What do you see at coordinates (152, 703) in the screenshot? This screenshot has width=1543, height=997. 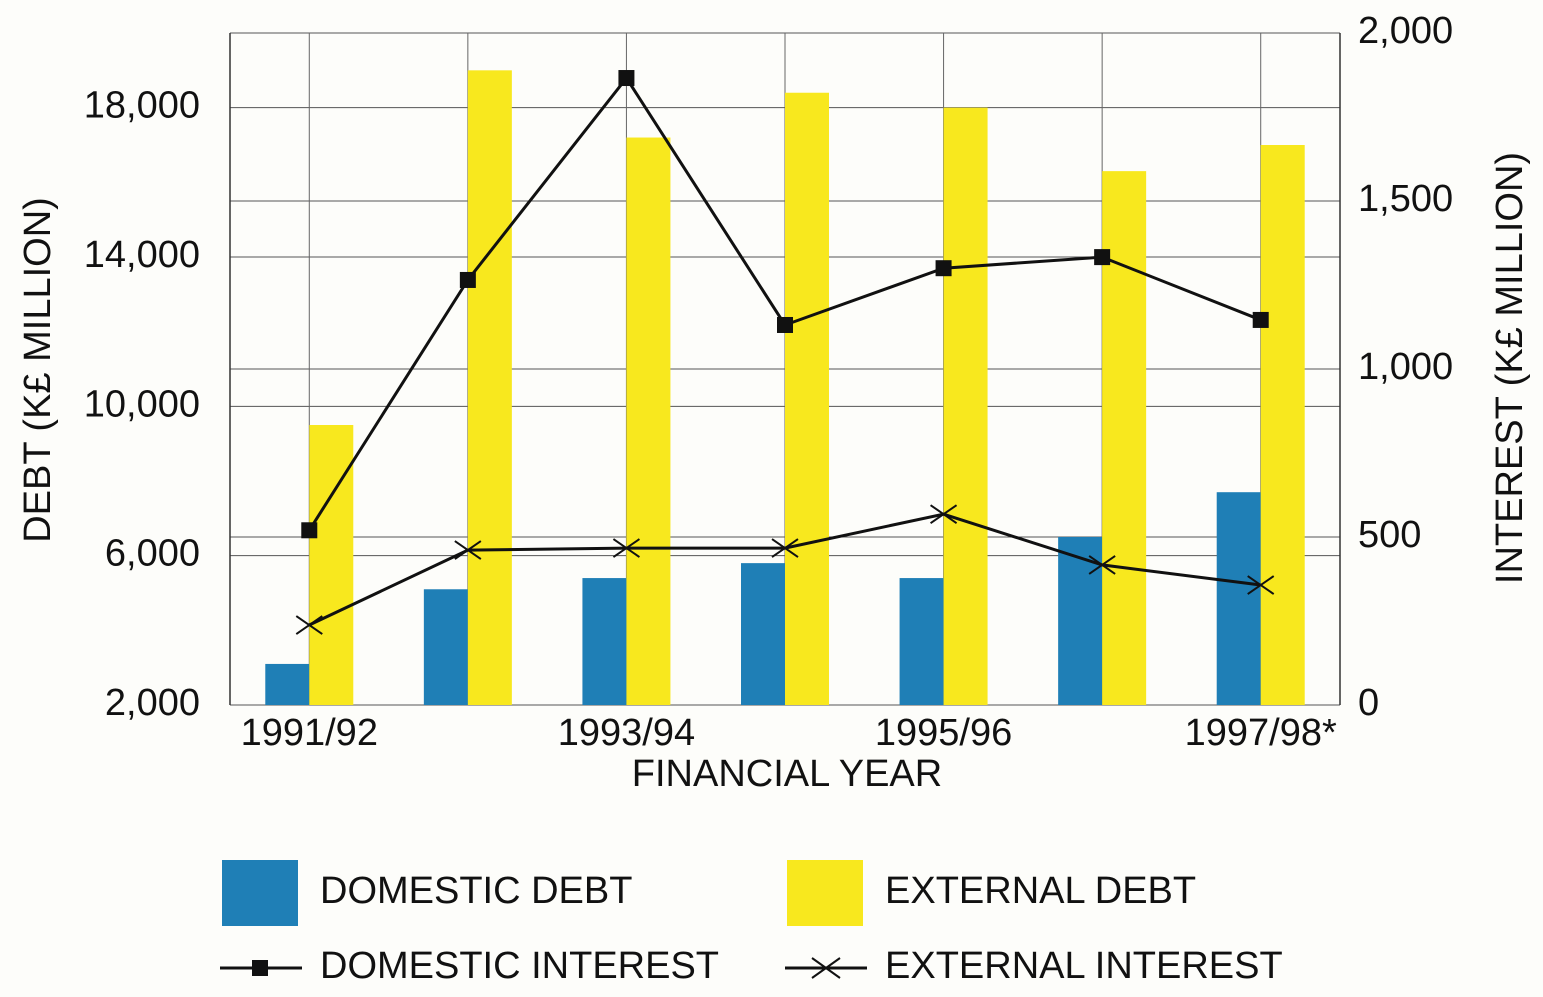 I see `y-tick-label: 2,000` at bounding box center [152, 703].